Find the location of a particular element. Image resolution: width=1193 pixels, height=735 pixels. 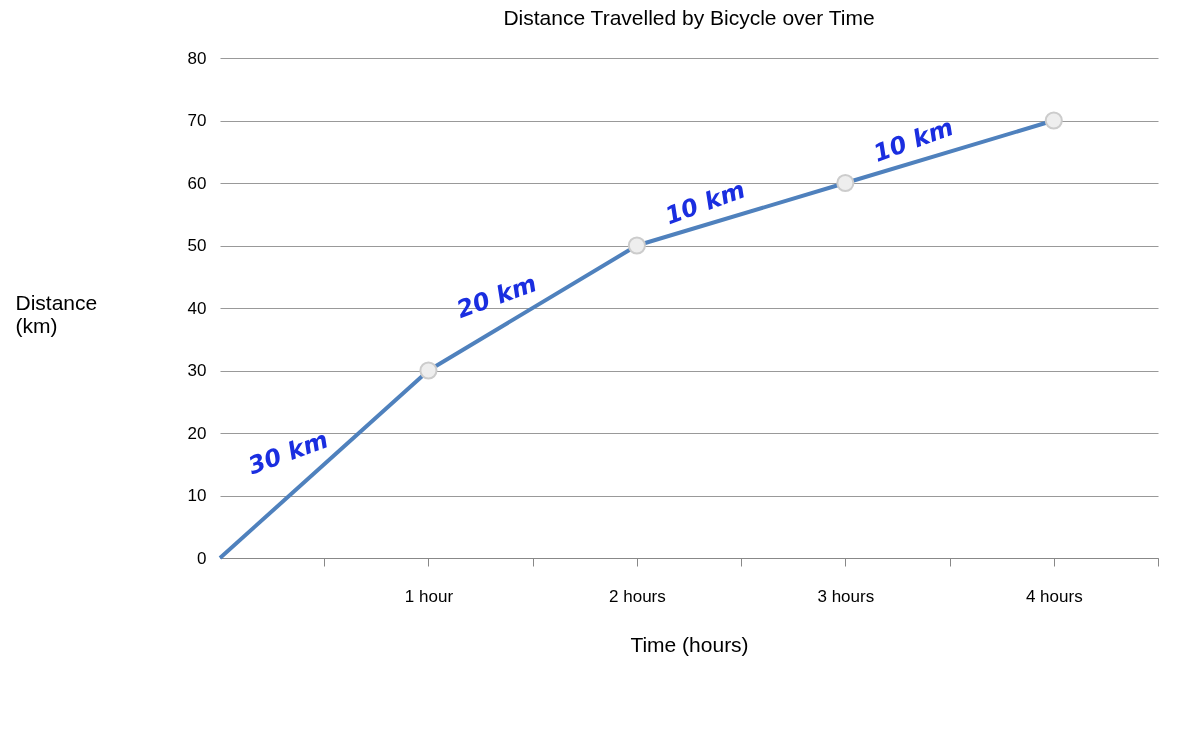

y-tick-label: 0 is located at coordinates (202, 558).